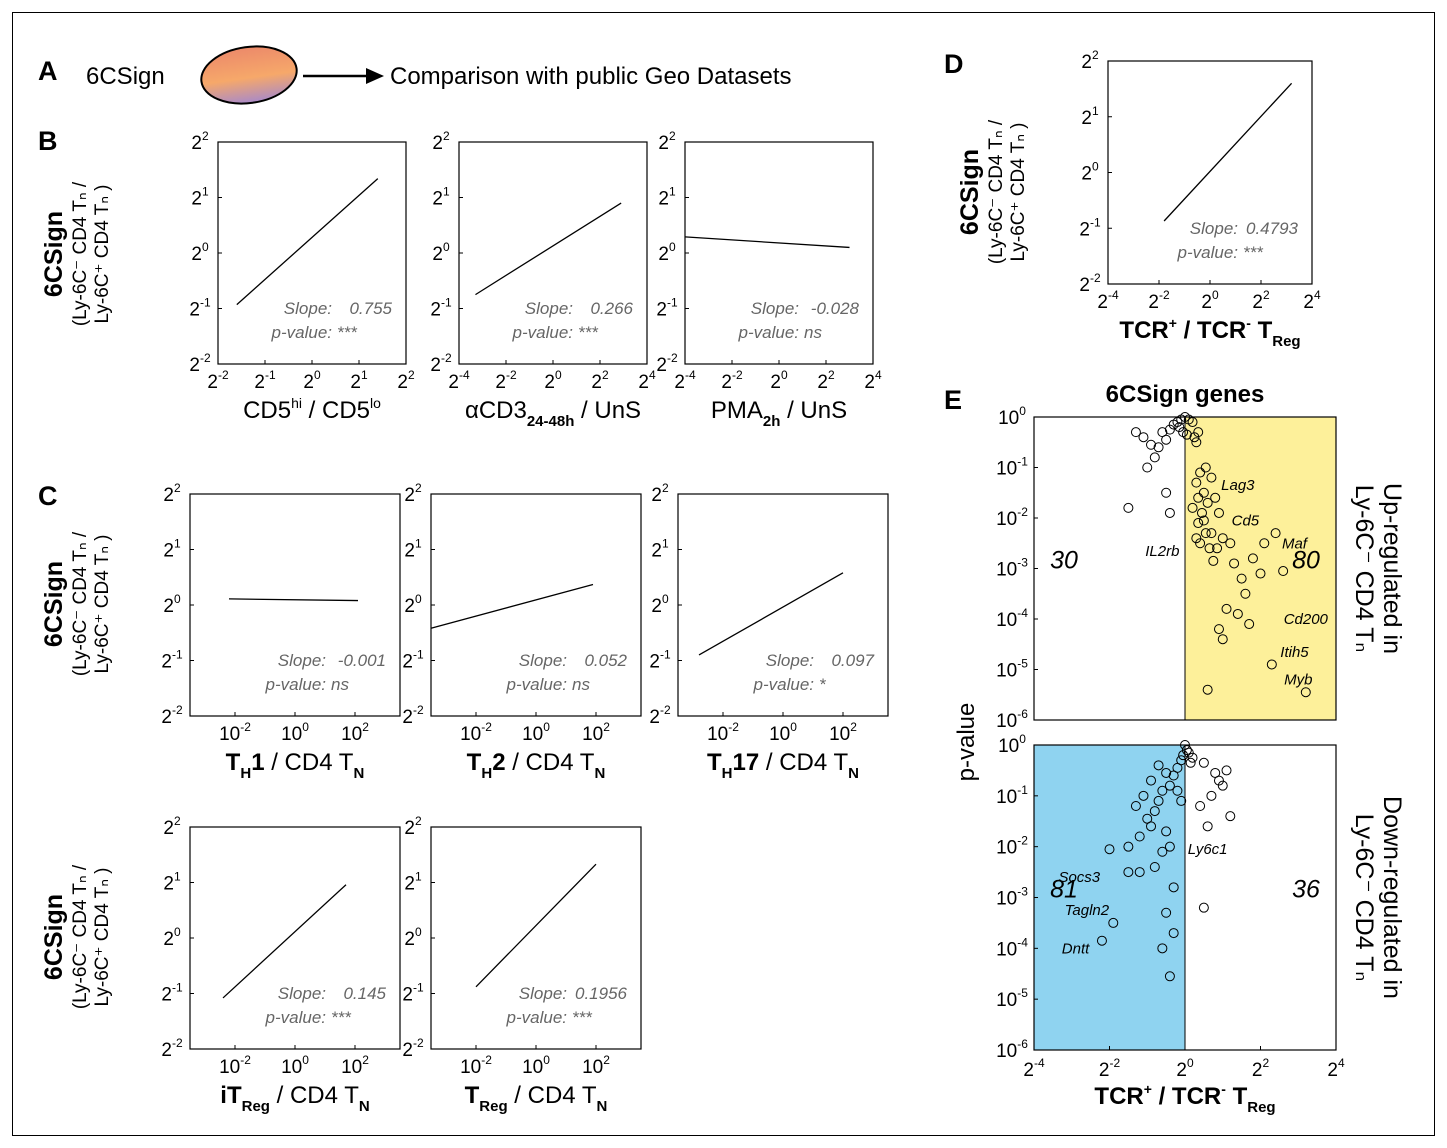 Image resolution: width=1447 pixels, height=1148 pixels. What do you see at coordinates (954, 64) in the screenshot?
I see `panel-letter-D: D` at bounding box center [954, 64].